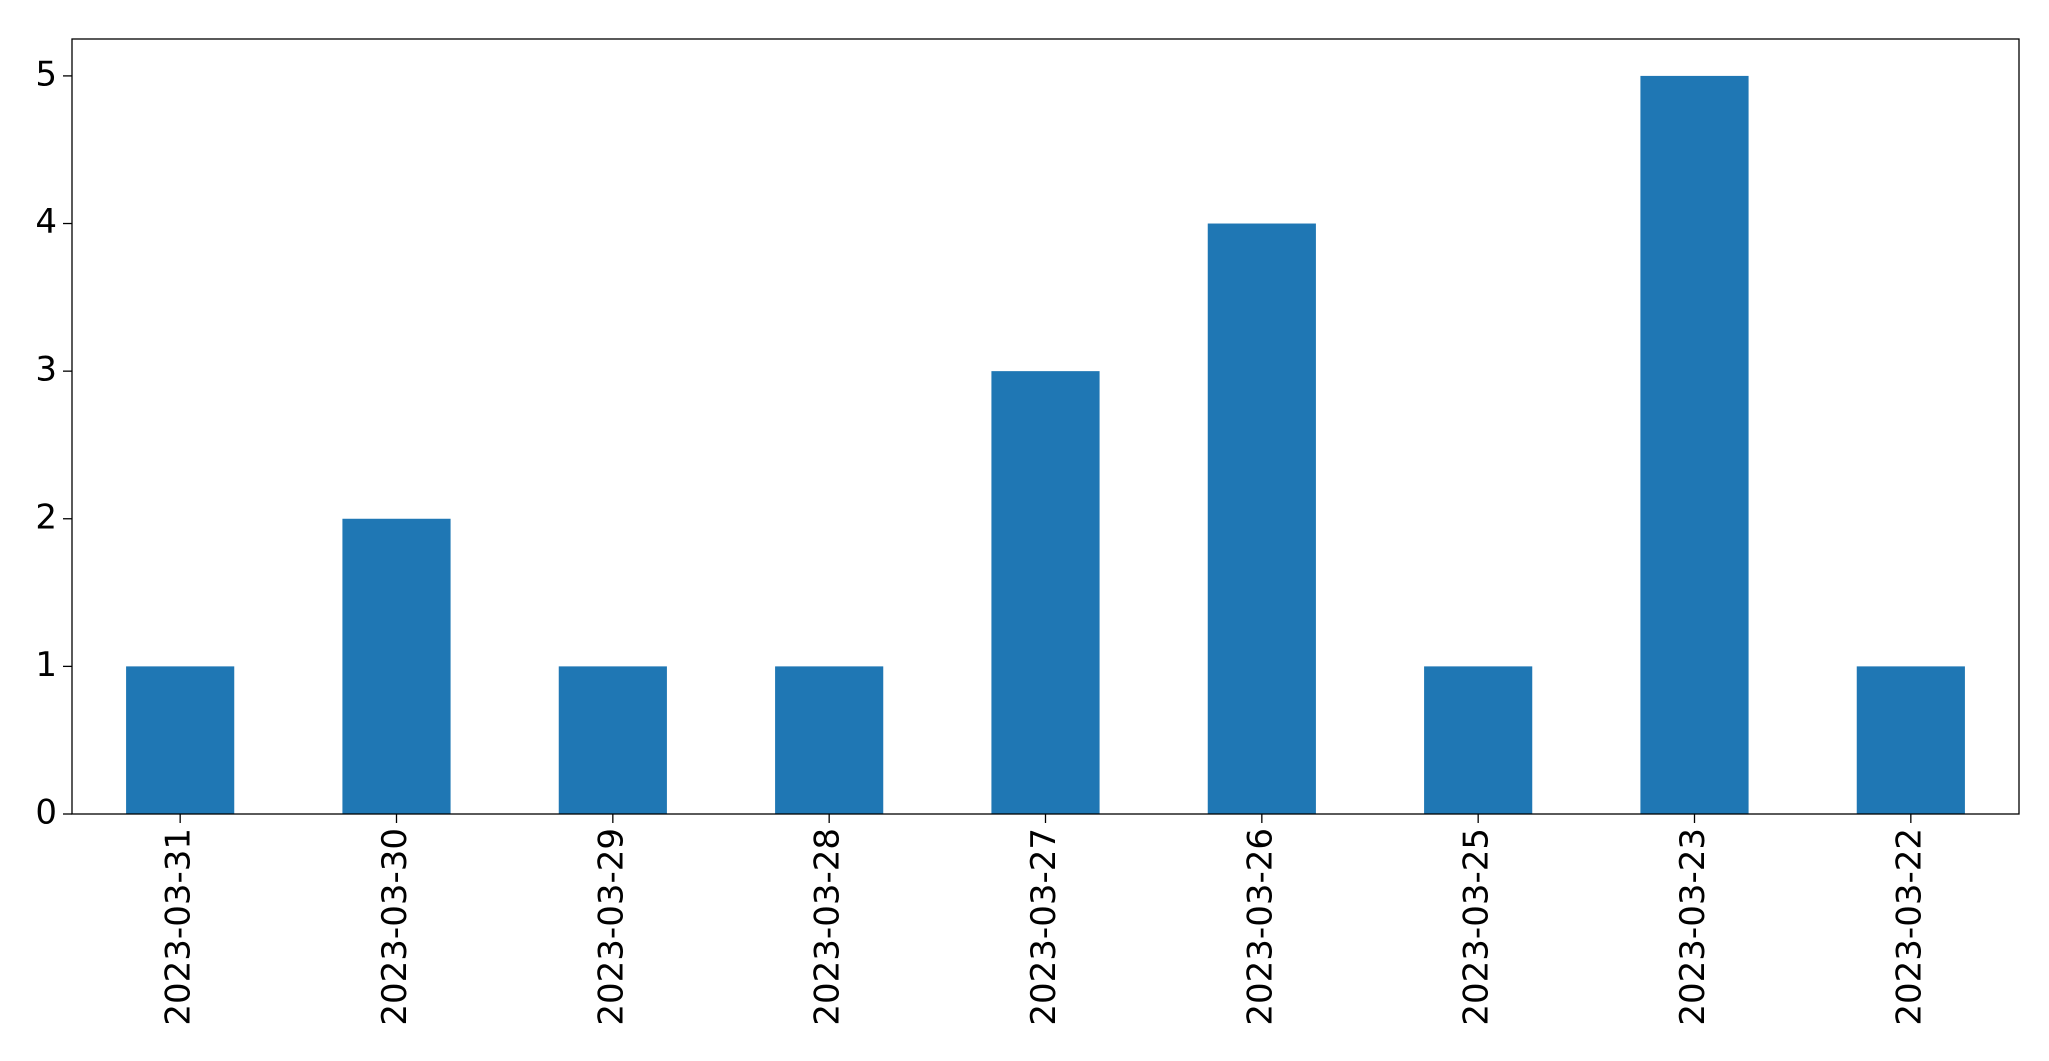 This screenshot has width=2049, height=1061. I want to click on x-tick-label: 2023-03-29, so click(611, 927).